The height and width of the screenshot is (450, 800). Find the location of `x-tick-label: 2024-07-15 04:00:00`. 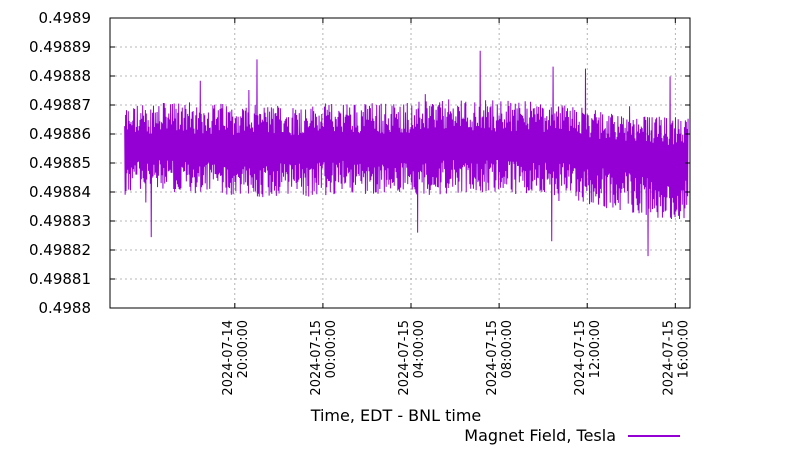

x-tick-label: 2024-07-15 04:00:00 is located at coordinates (412, 358).